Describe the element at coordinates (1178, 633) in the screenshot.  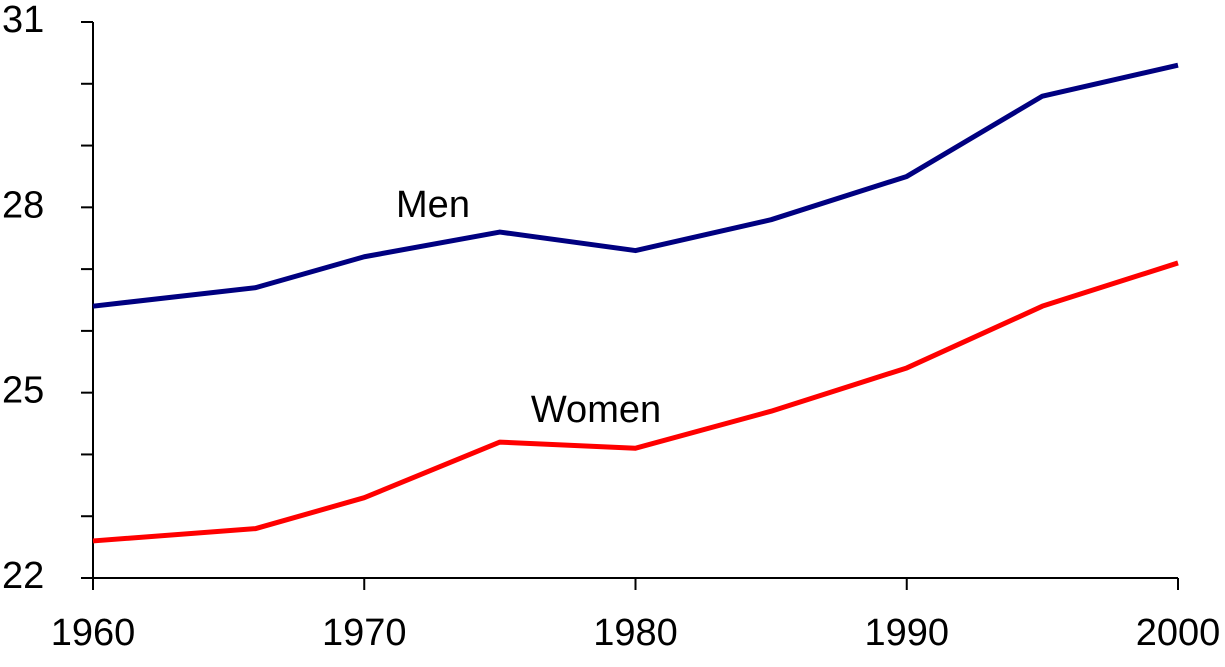
I see `x-tick-label: 2000` at that location.